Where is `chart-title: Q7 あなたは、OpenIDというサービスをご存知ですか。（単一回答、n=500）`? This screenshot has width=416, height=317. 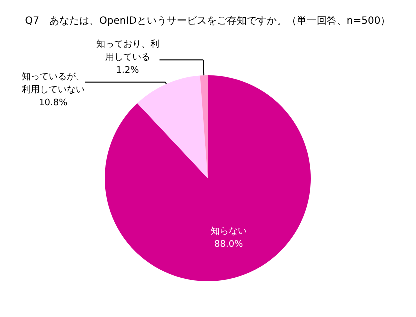 chart-title: Q7 あなたは、OpenIDというサービスをご存知ですか。（単一回答、n=500） is located at coordinates (208, 21).